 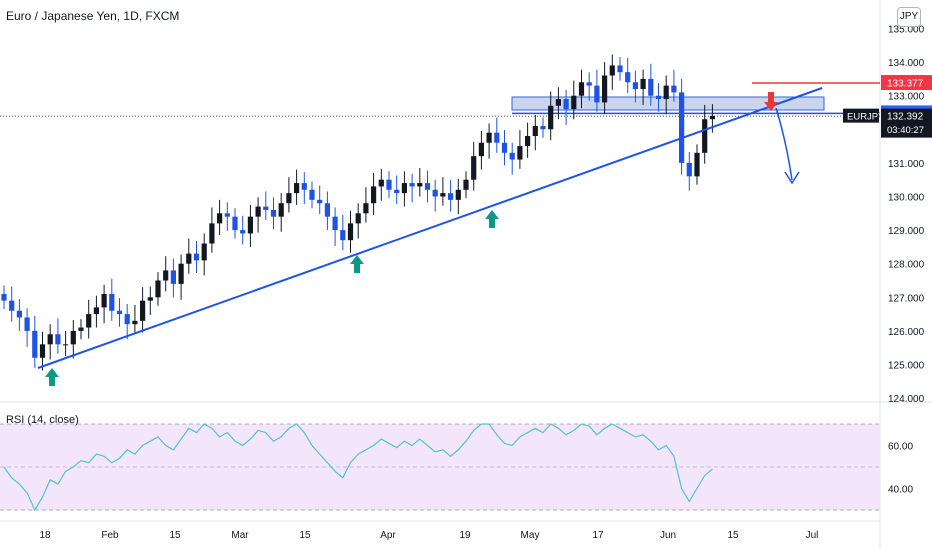 What do you see at coordinates (906, 30) in the screenshot?
I see `price-tick-label: 135.000` at bounding box center [906, 30].